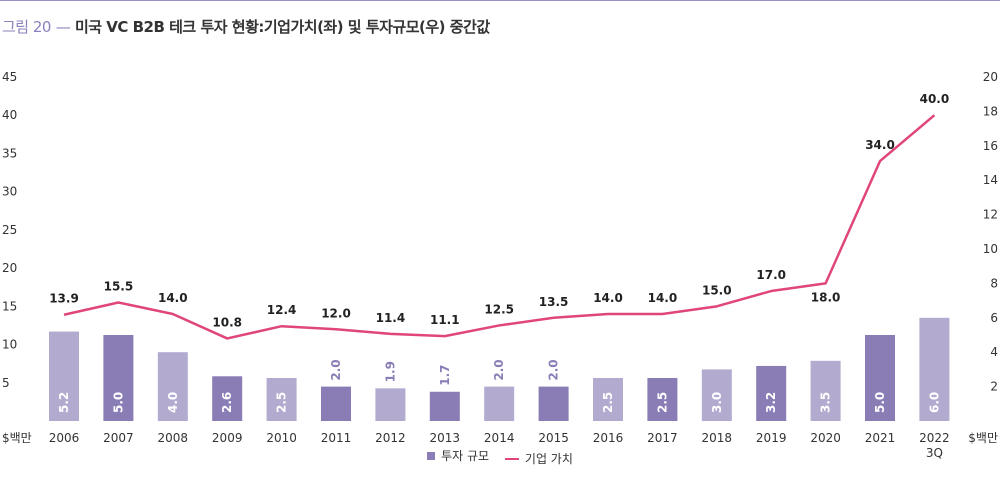 The image size is (1000, 493). What do you see at coordinates (9, 306) in the screenshot?
I see `left-tick-label: 15` at bounding box center [9, 306].